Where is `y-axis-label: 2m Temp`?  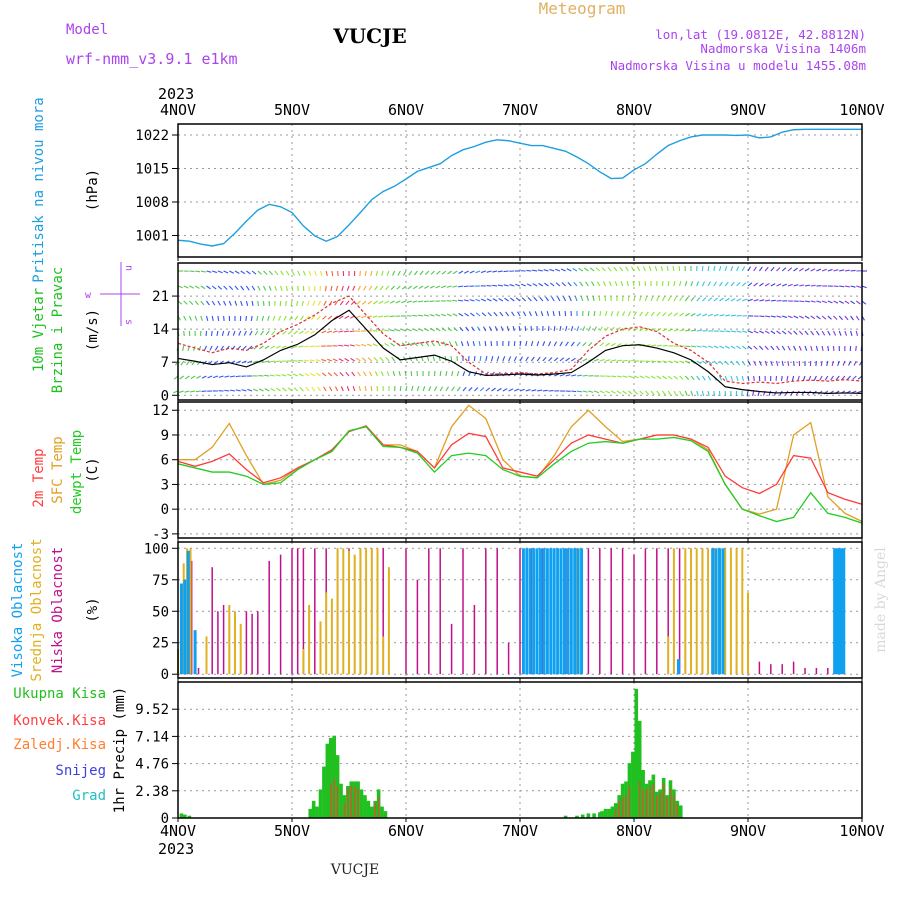 y-axis-label: 2m Temp is located at coordinates (39, 477).